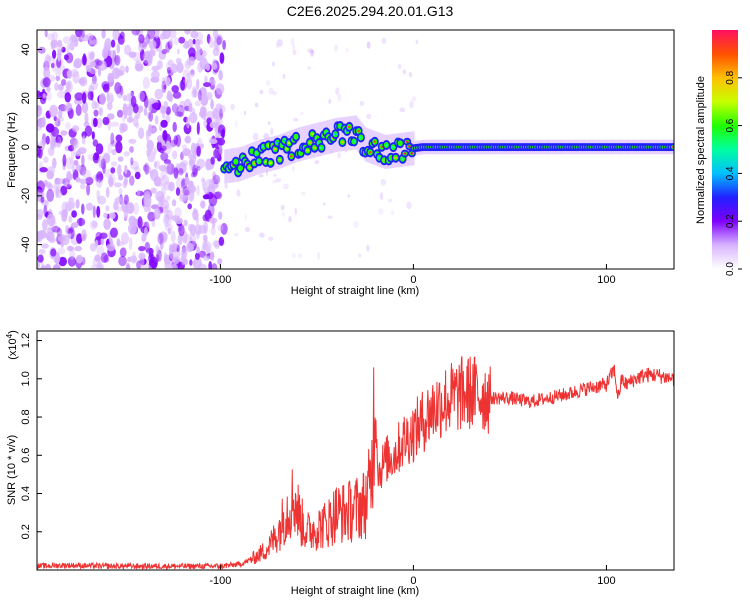 The width and height of the screenshot is (750, 600). What do you see at coordinates (13, 332) in the screenshot?
I see `snr-y-multiplier-close: )` at bounding box center [13, 332].